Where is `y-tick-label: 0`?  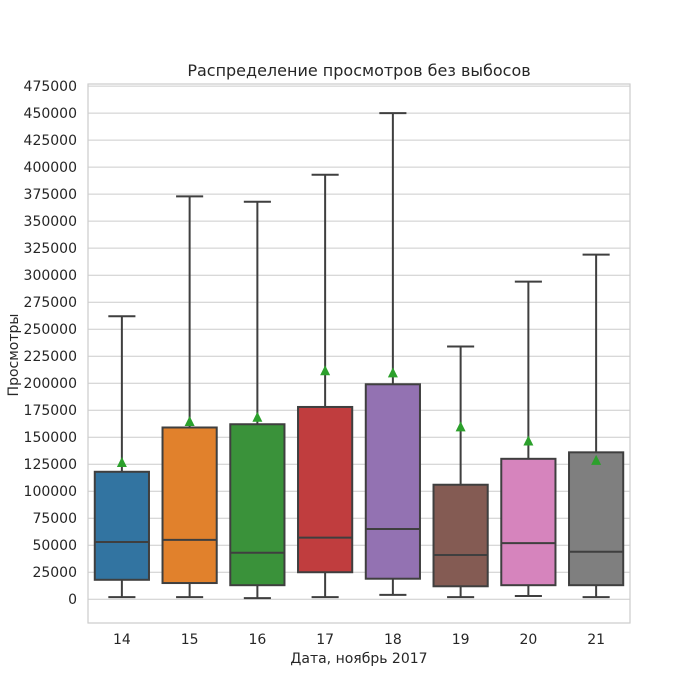 y-tick-label: 0 is located at coordinates (72, 600).